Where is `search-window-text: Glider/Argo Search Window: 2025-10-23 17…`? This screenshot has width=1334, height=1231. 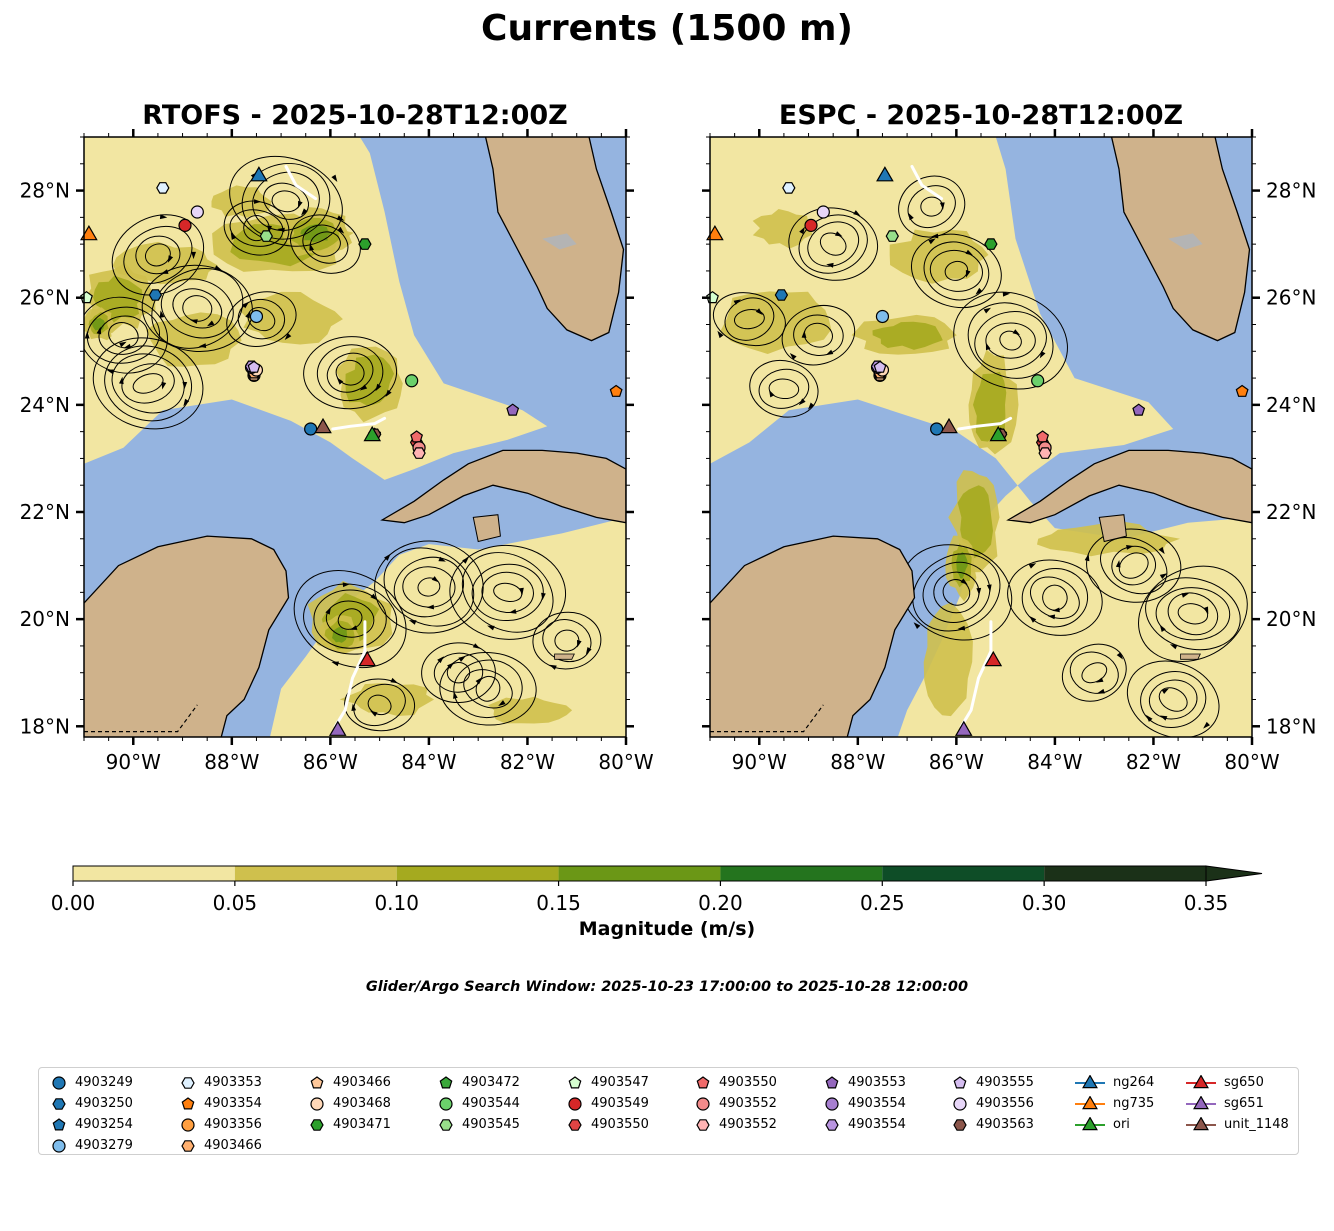
search-window-text: Glider/Argo Search Window: 2025-10-23 17… is located at coordinates (667, 987).